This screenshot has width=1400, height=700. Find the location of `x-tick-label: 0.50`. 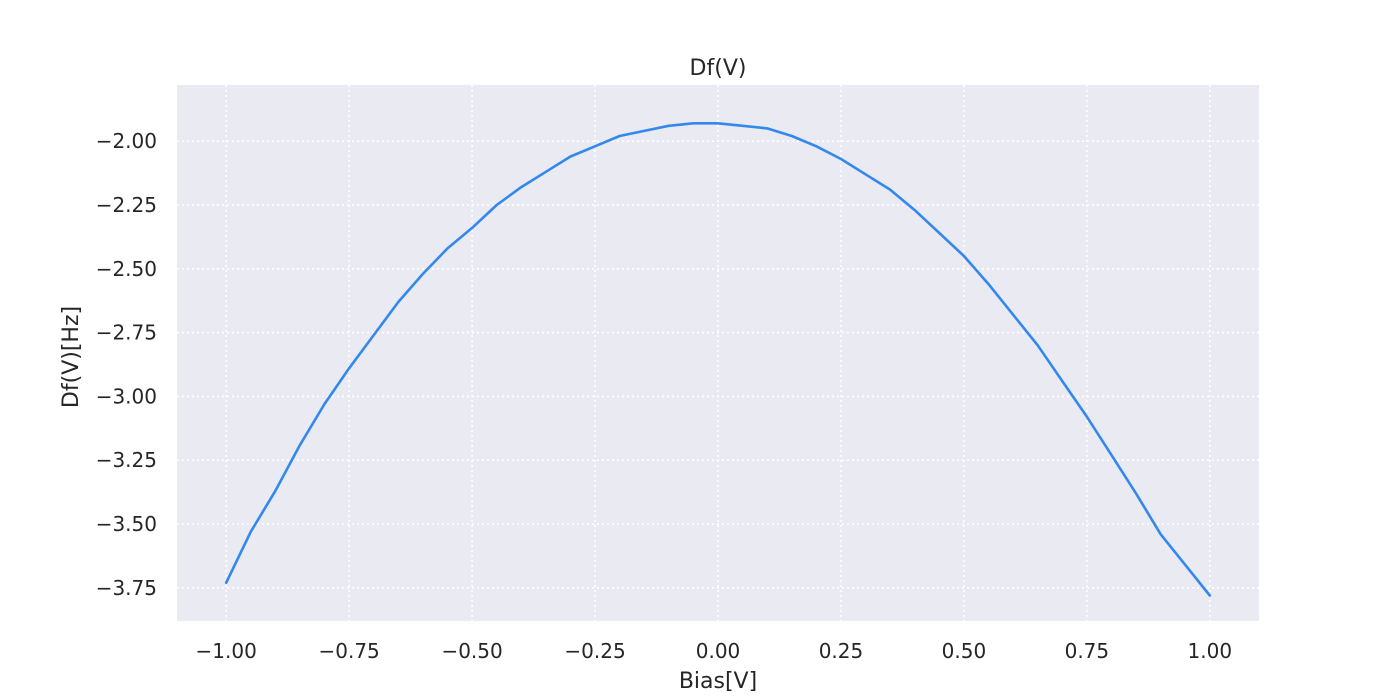

x-tick-label: 0.50 is located at coordinates (964, 651).